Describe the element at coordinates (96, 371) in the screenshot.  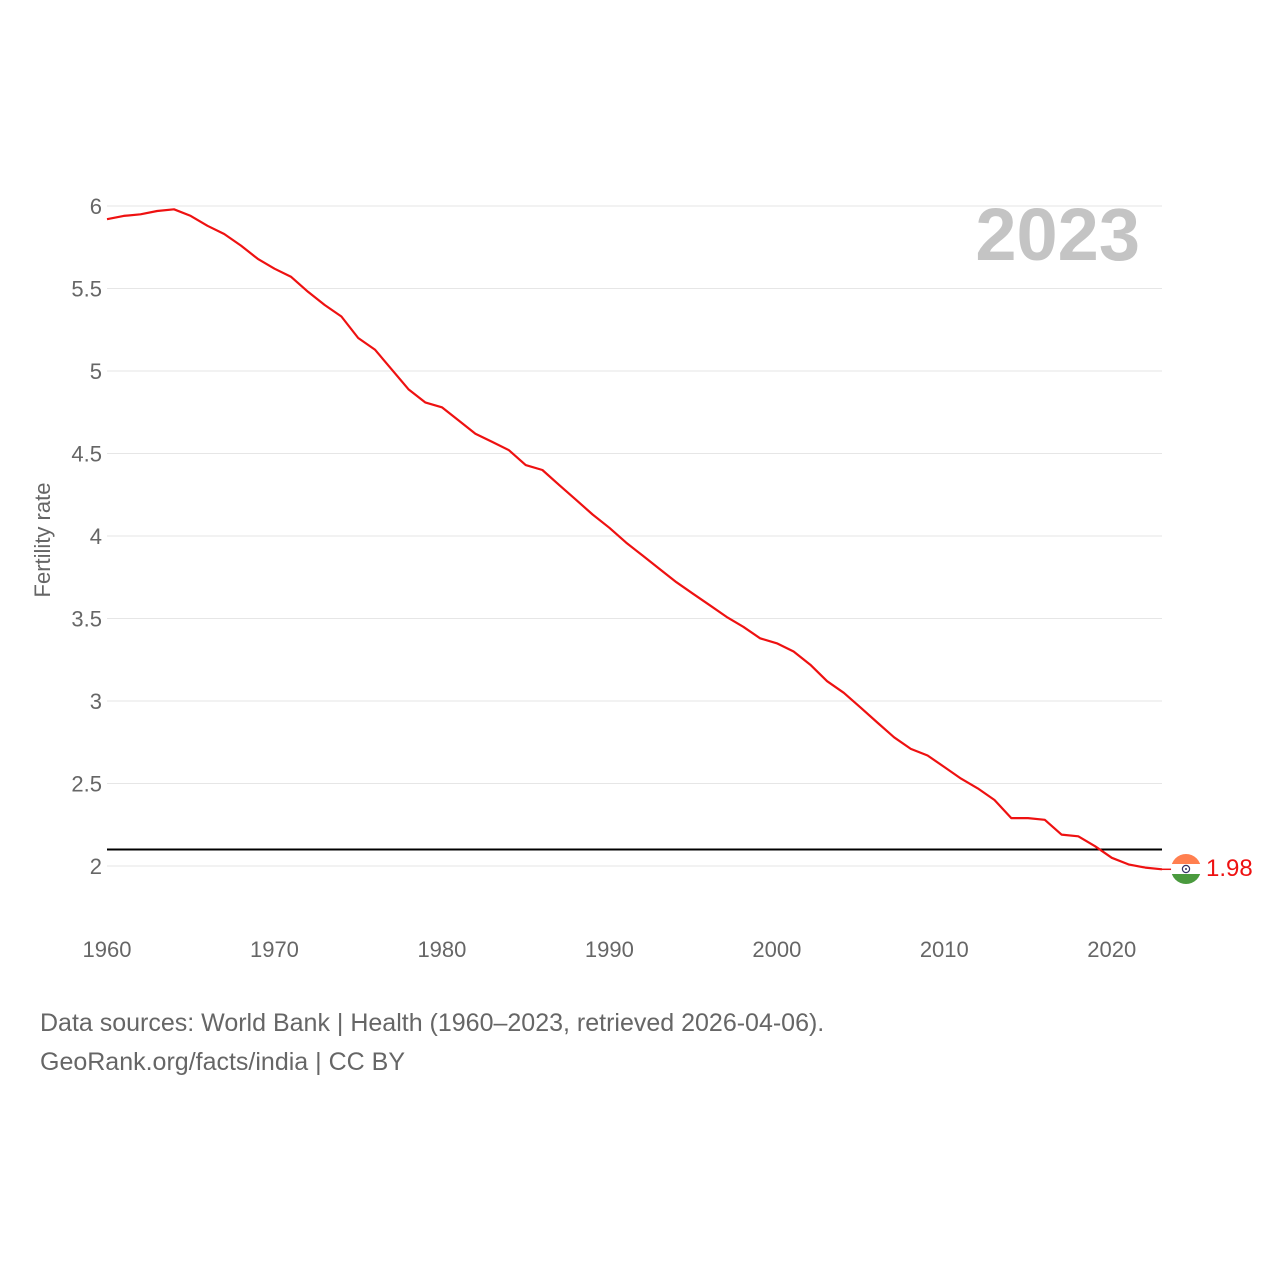
I see `y-tick-label: 5` at that location.